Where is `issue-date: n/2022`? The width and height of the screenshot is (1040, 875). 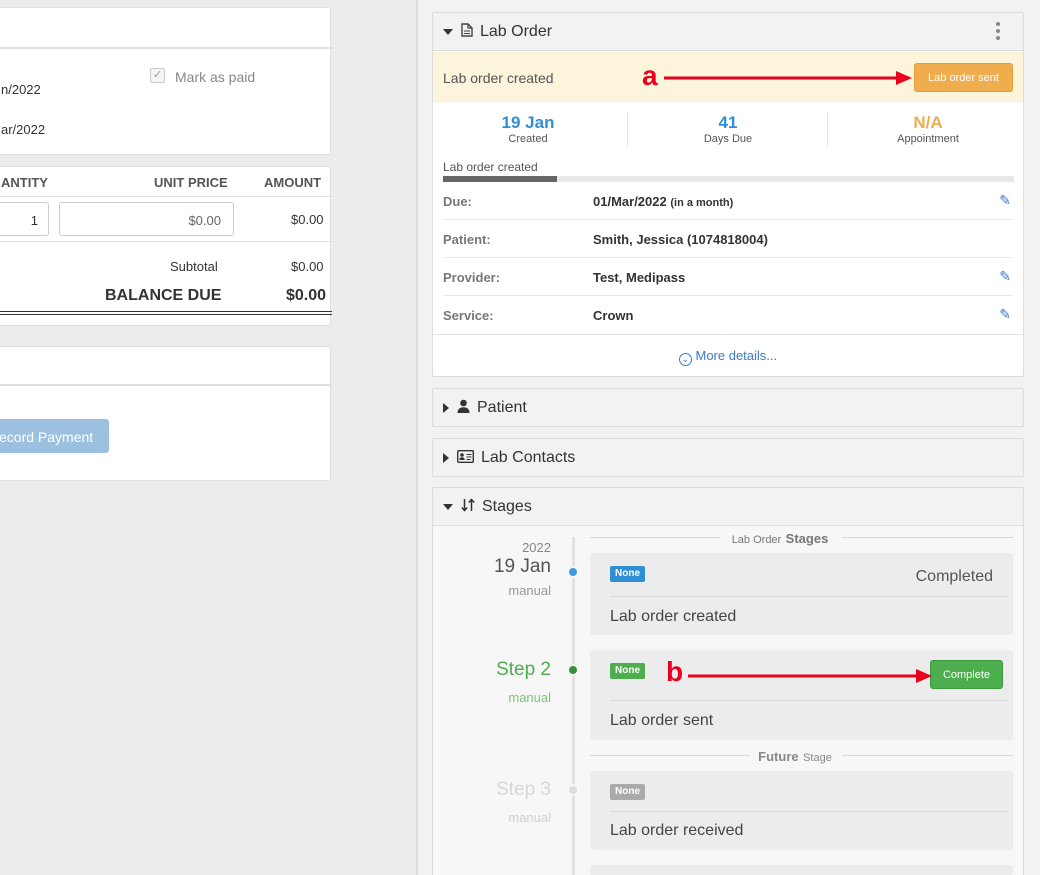
issue-date: n/2022 is located at coordinates (21, 89).